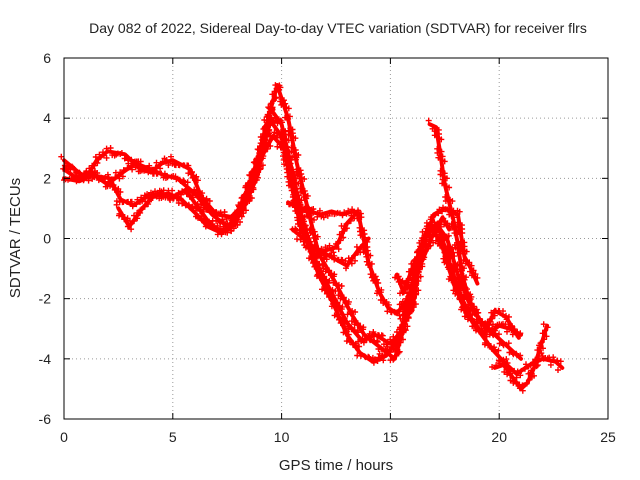  What do you see at coordinates (391, 437) in the screenshot?
I see `x-tick-label: 15` at bounding box center [391, 437].